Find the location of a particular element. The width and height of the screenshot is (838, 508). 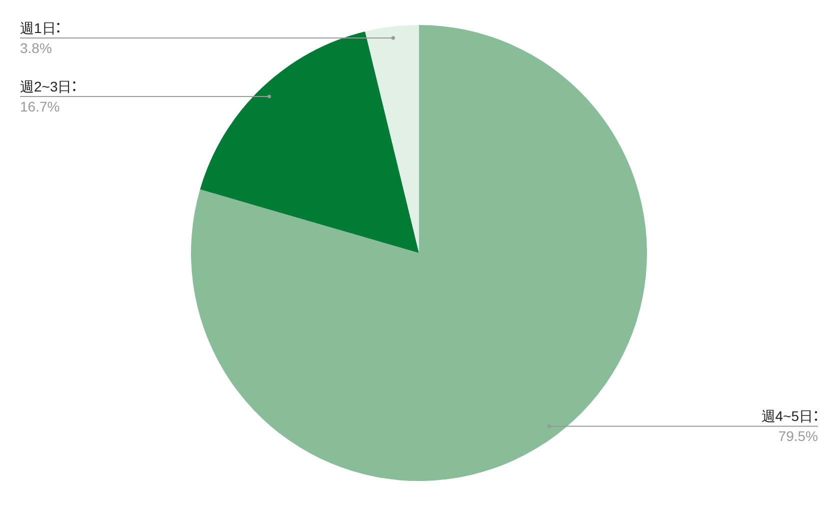

data-label: 79.5% is located at coordinates (798, 436).